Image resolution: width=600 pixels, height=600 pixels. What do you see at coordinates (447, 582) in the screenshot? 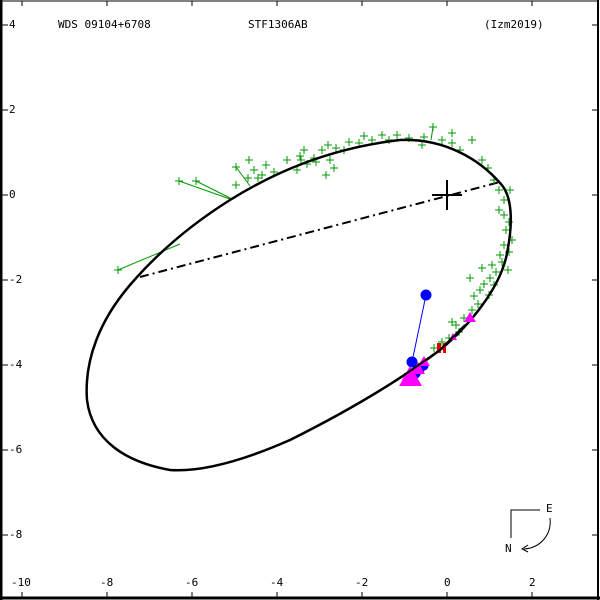
I see `x-tick-label: 0` at bounding box center [447, 582].